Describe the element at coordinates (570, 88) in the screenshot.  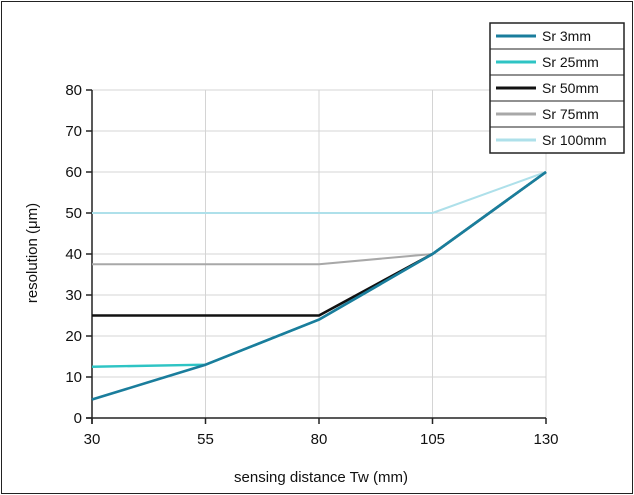
I see `legend-label: Sr 50mm` at that location.